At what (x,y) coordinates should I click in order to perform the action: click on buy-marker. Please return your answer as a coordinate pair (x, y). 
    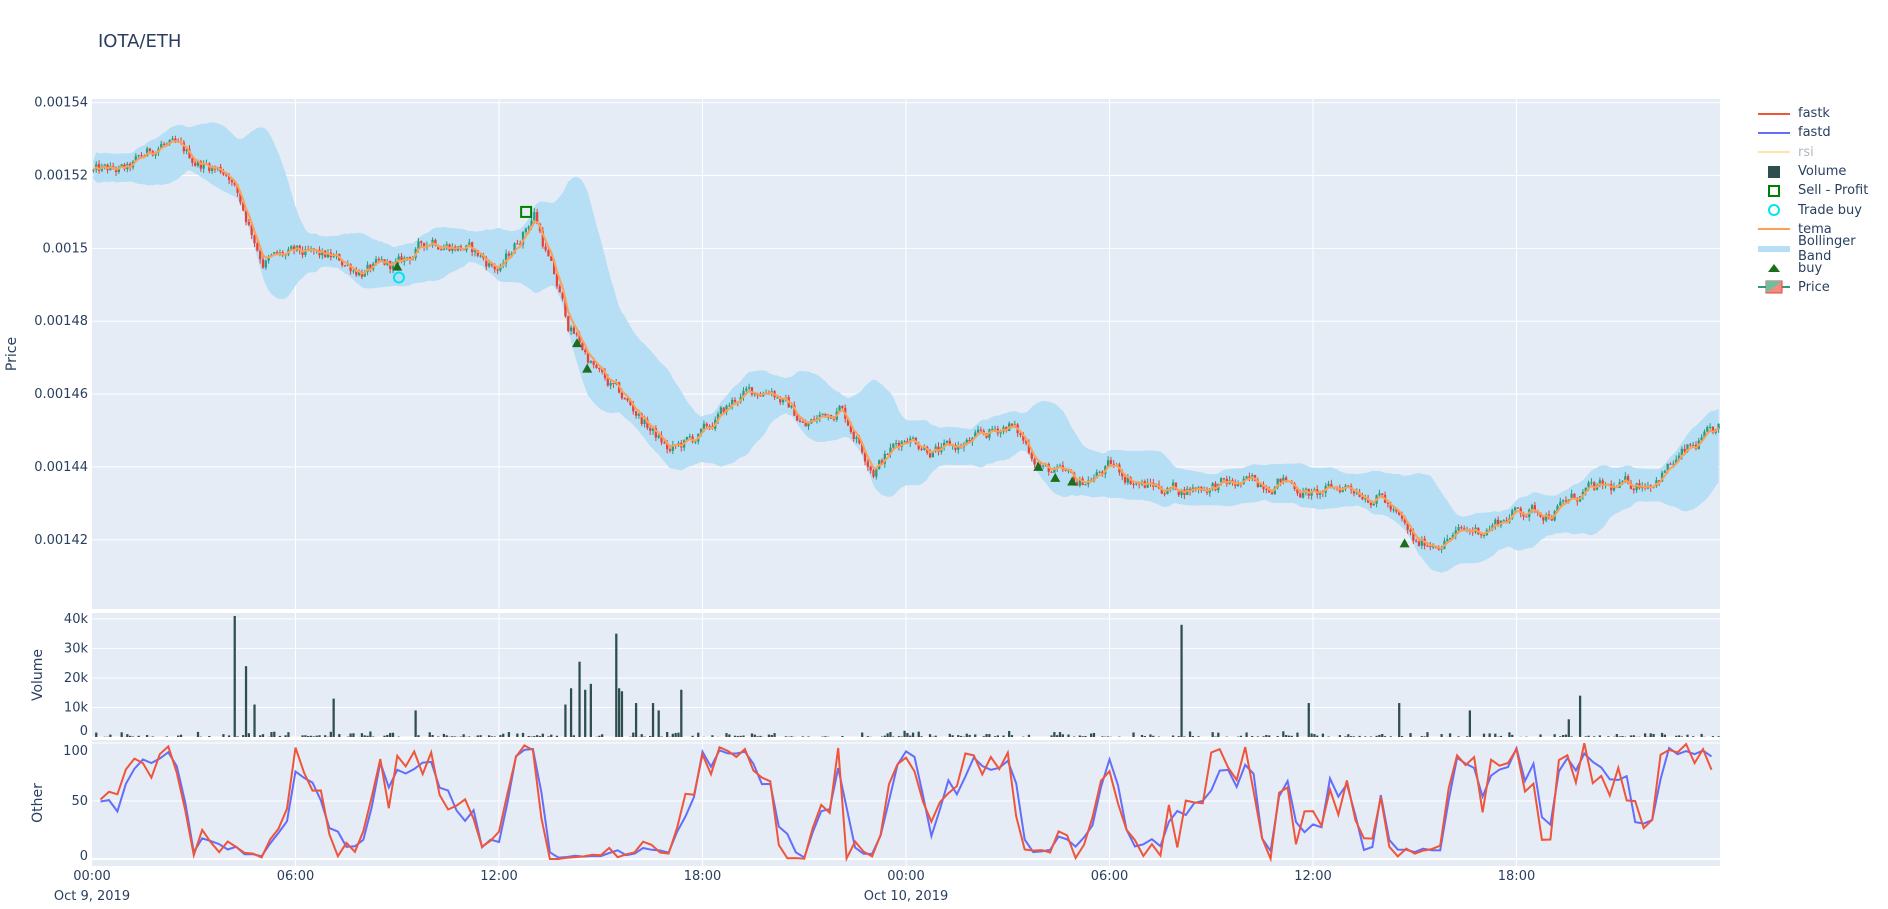
    Looking at the image, I should click on (397, 266).